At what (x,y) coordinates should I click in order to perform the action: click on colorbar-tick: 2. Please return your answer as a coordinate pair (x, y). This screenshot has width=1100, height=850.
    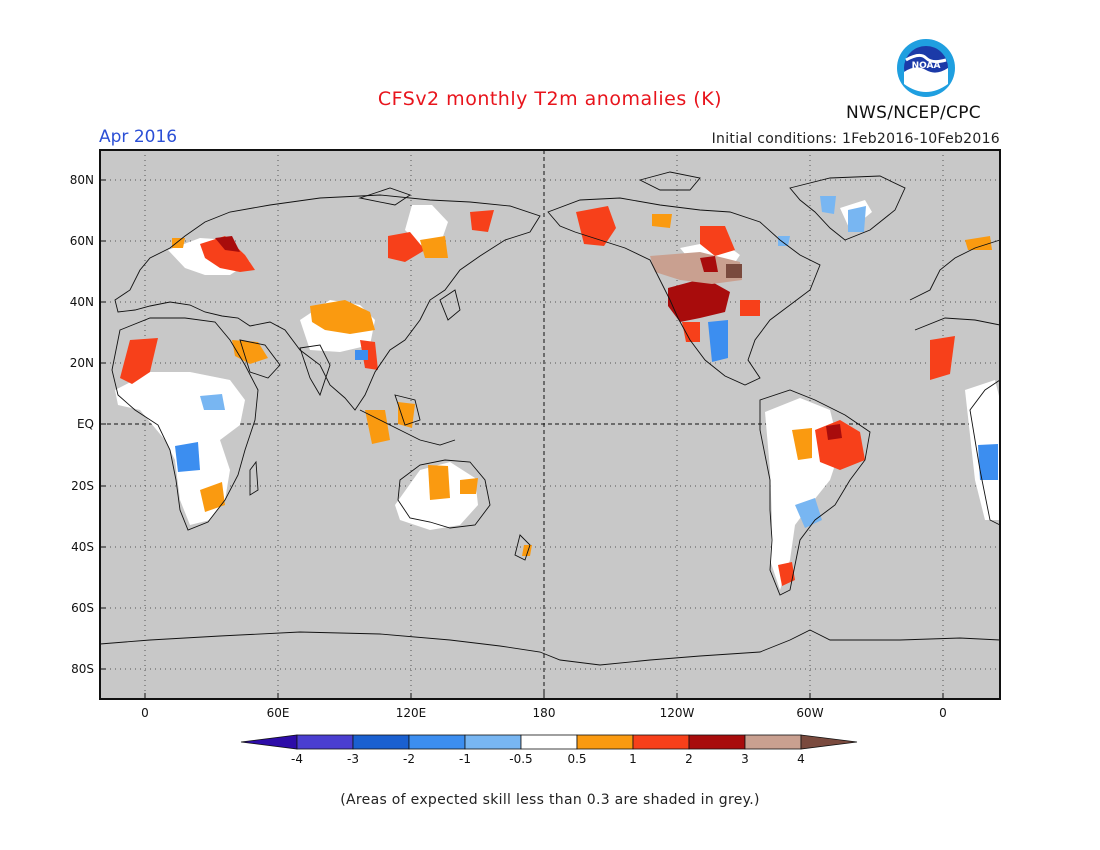
    Looking at the image, I should click on (689, 759).